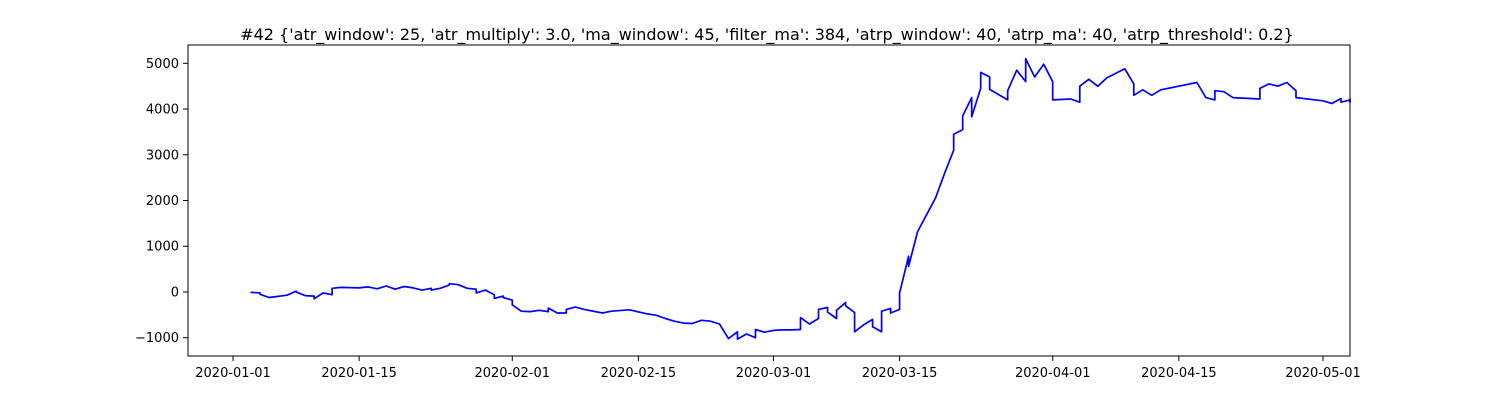 This screenshot has width=1500, height=400. I want to click on y-tick-label: 5000, so click(162, 64).